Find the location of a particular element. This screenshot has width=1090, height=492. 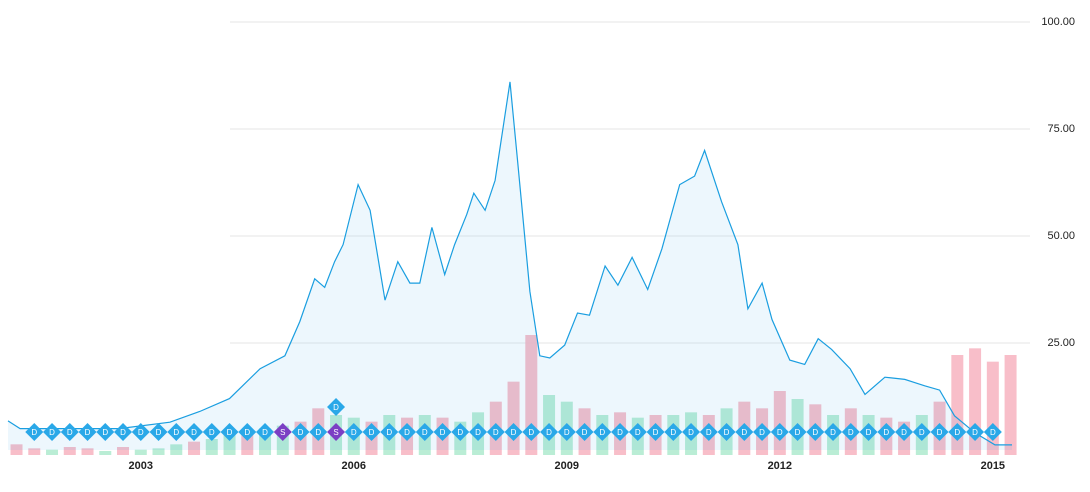

x-tick-label: 2015 is located at coordinates (993, 466).